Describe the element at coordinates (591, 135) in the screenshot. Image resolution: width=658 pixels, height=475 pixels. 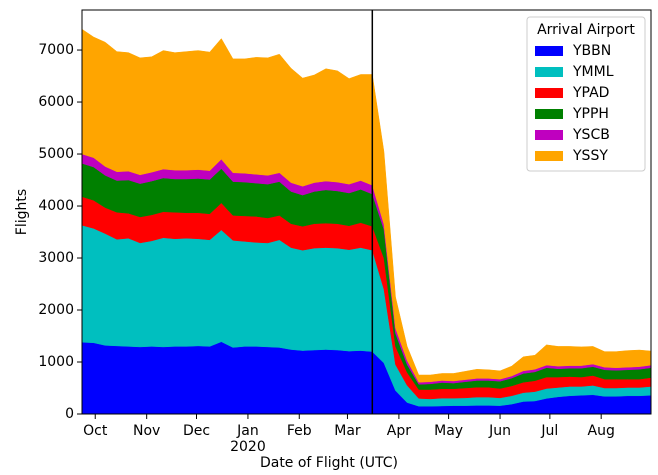
I see `legend-label: YSCB` at that location.